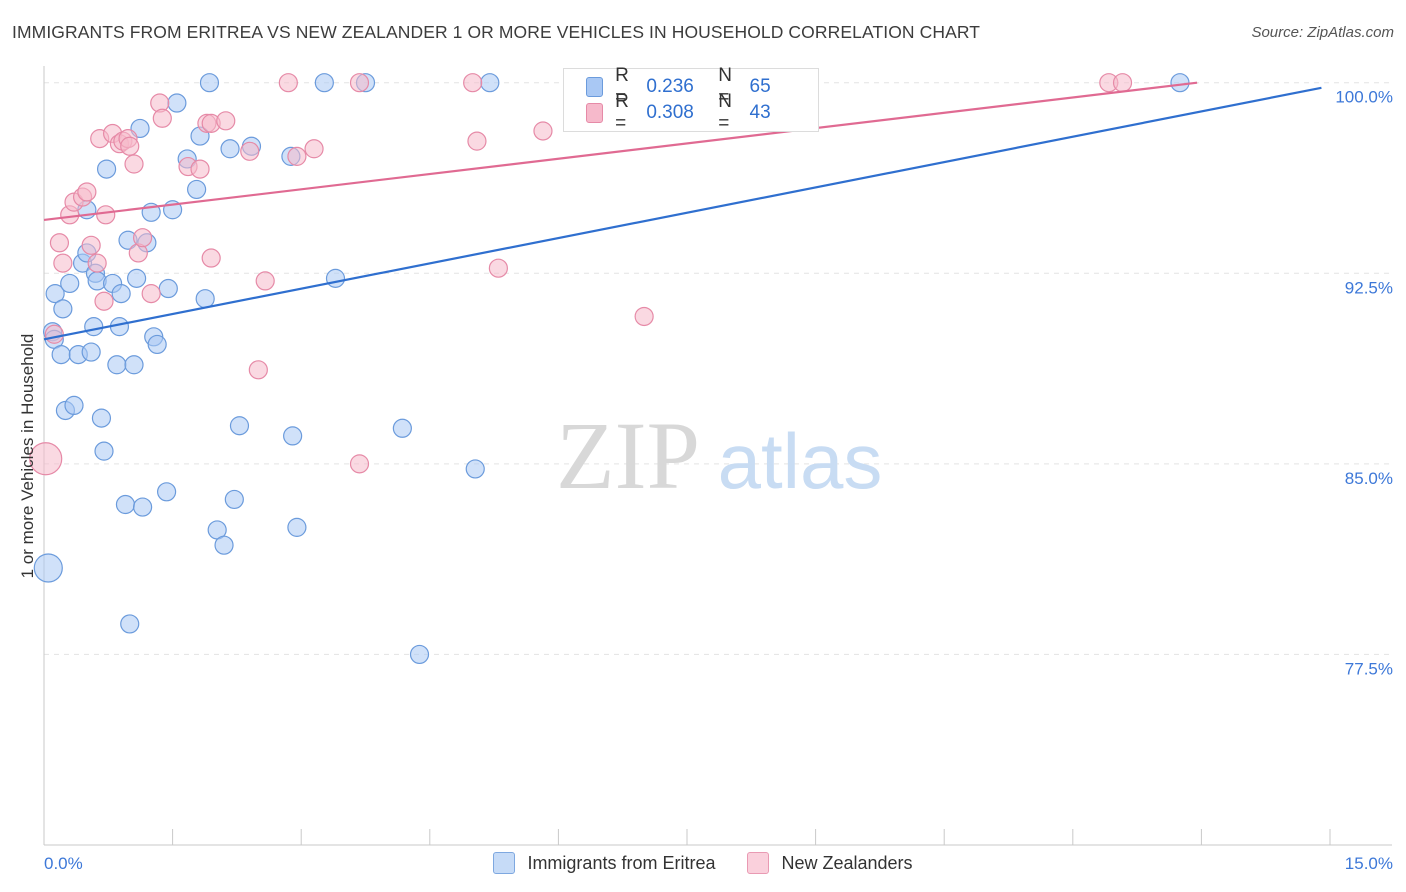 Image resolution: width=1406 pixels, height=892 pixels. What do you see at coordinates (1322, 32) in the screenshot?
I see `source-label: Source: ZipAtlas.com` at bounding box center [1322, 32].